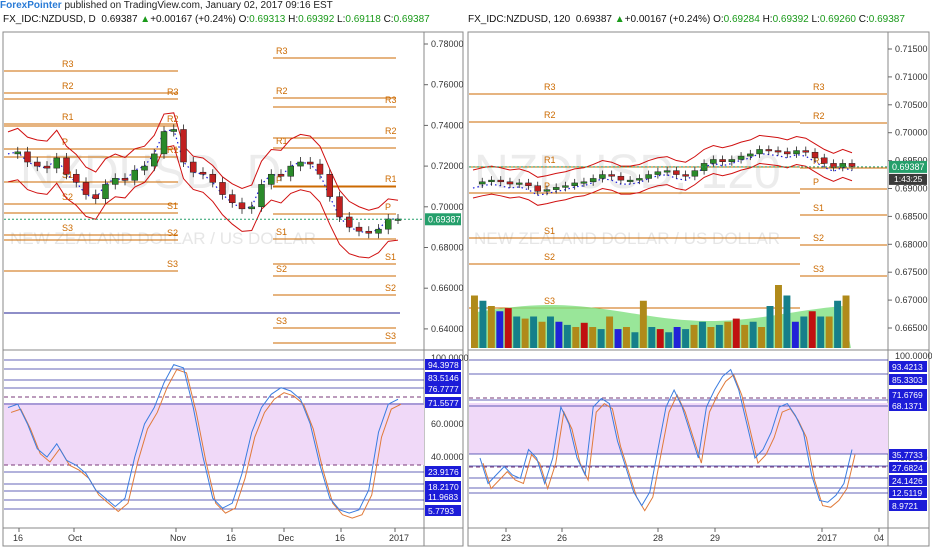  Describe the element at coordinates (907, 481) in the screenshot. I see `right-stoch-badge-text: 24.1426` at that location.